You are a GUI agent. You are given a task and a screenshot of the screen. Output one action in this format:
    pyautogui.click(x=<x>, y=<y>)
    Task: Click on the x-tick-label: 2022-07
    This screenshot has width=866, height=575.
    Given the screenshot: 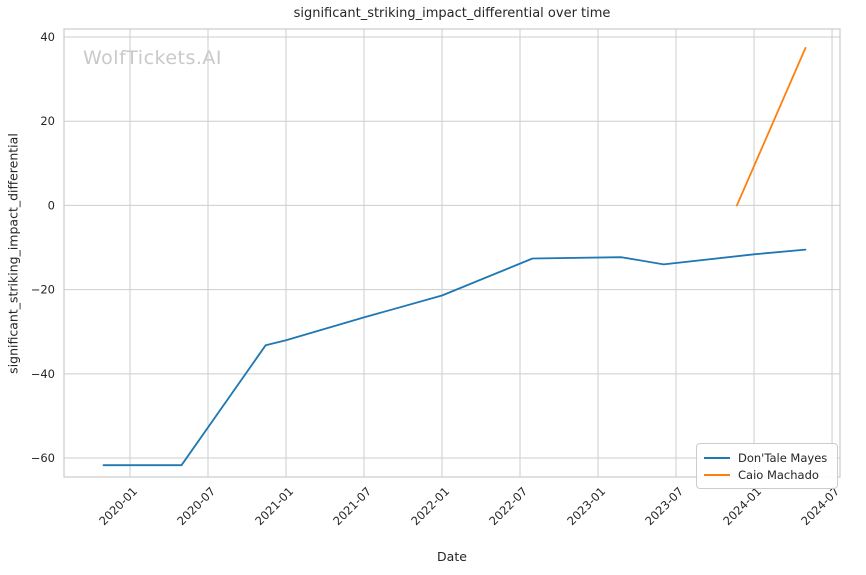 What is the action you would take?
    pyautogui.click(x=508, y=506)
    